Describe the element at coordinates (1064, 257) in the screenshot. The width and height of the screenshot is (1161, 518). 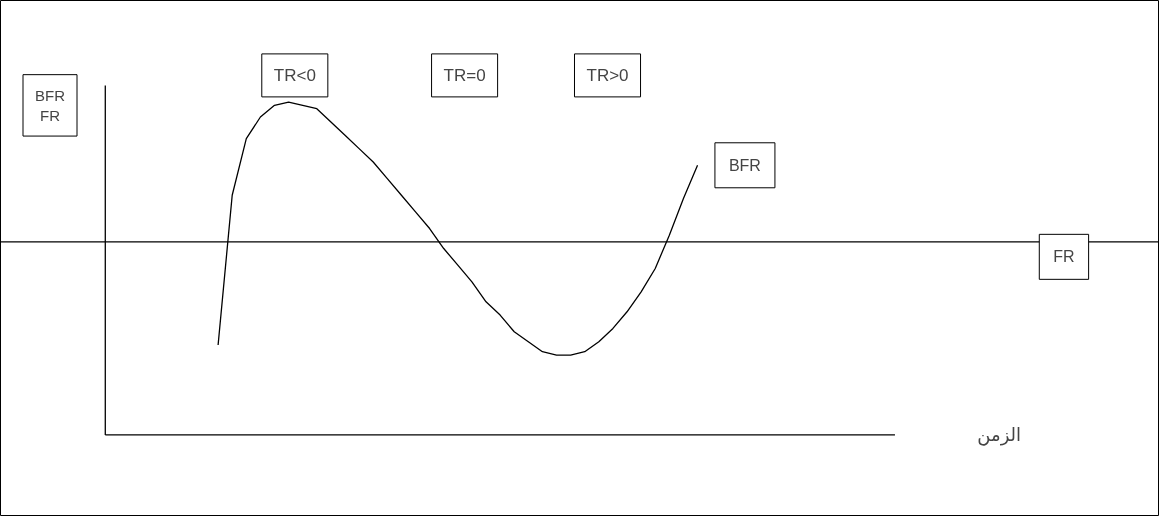
I see `ref-line-label: FR` at that location.